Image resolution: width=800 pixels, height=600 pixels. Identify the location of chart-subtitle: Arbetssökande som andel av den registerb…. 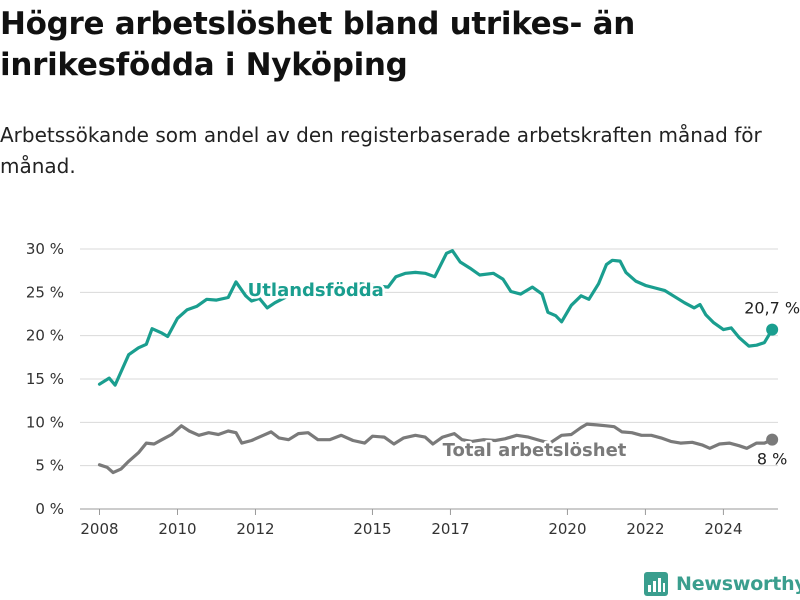
(381, 150).